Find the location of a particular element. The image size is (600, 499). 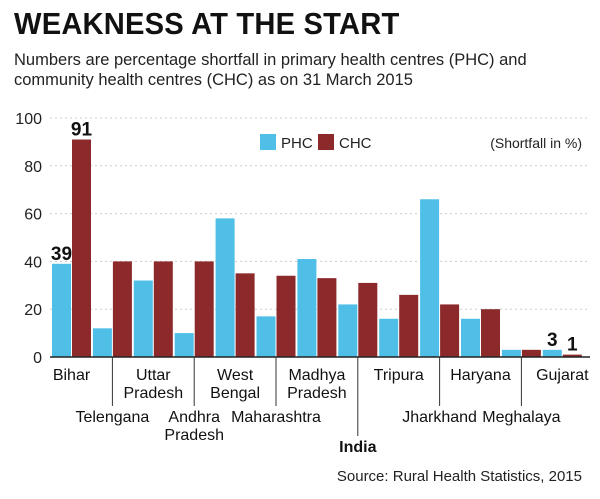

data-label: 39 is located at coordinates (61, 254).